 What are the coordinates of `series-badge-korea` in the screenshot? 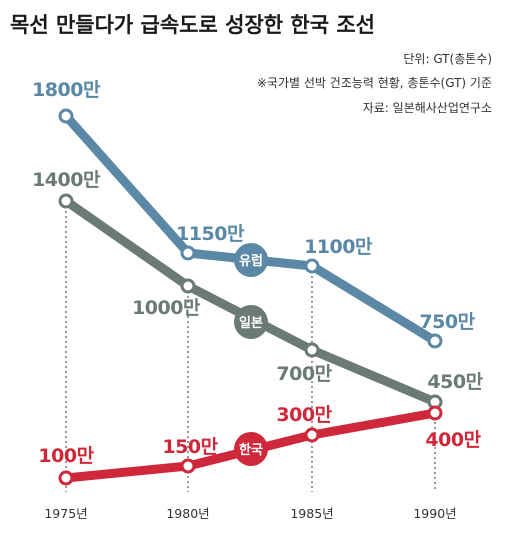 It's located at (251, 449).